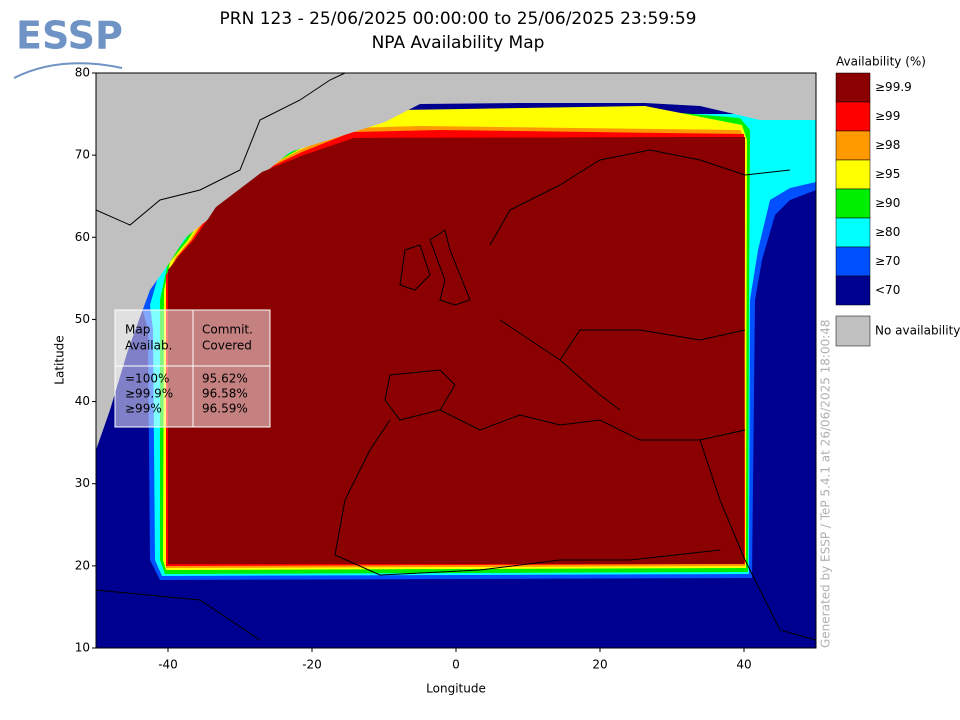  What do you see at coordinates (82, 319) in the screenshot?
I see `y-tick-label: 50` at bounding box center [82, 319].